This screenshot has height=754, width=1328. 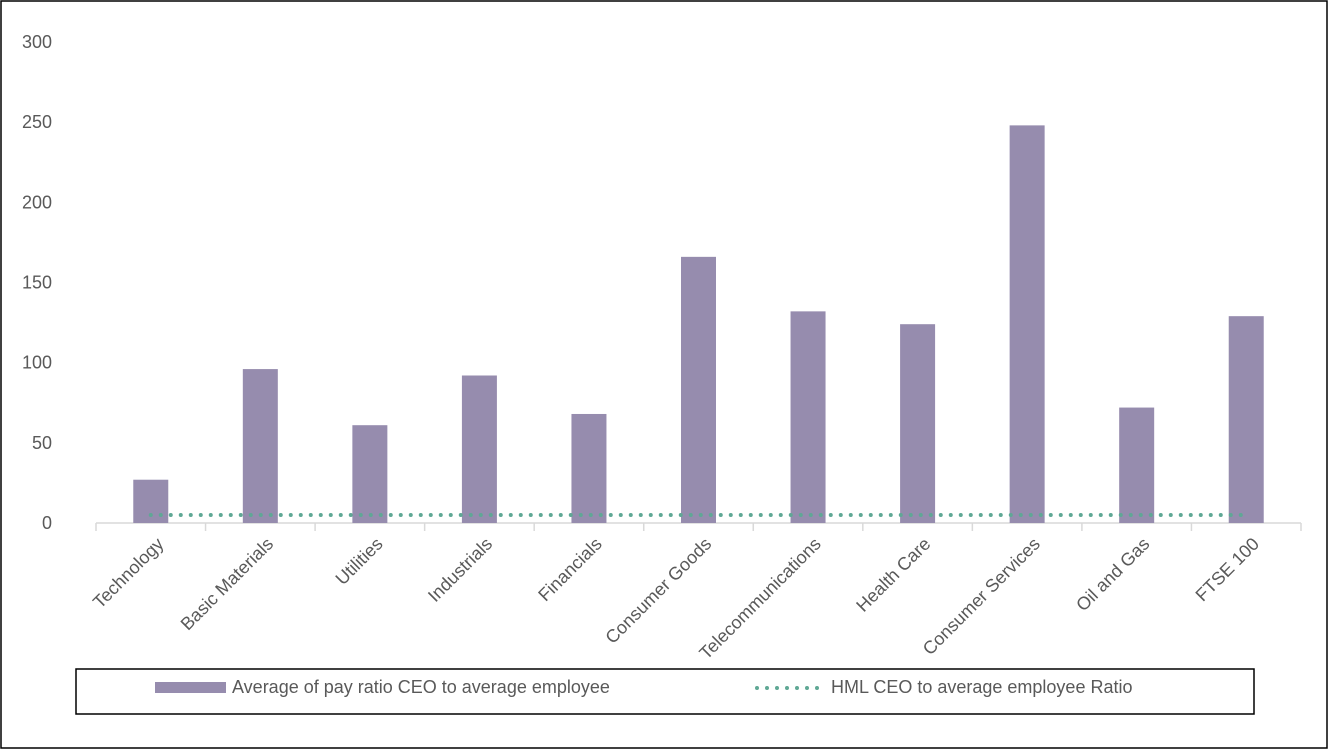 What do you see at coordinates (47, 523) in the screenshot?
I see `y-tick-label: 0` at bounding box center [47, 523].